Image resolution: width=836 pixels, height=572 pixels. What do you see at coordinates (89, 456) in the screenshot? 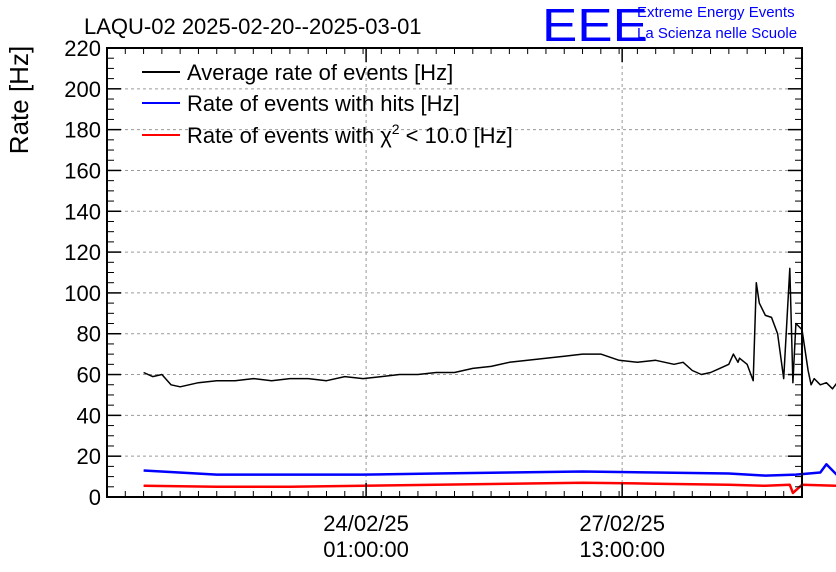
I see `y-tick-label: 20` at bounding box center [89, 456].